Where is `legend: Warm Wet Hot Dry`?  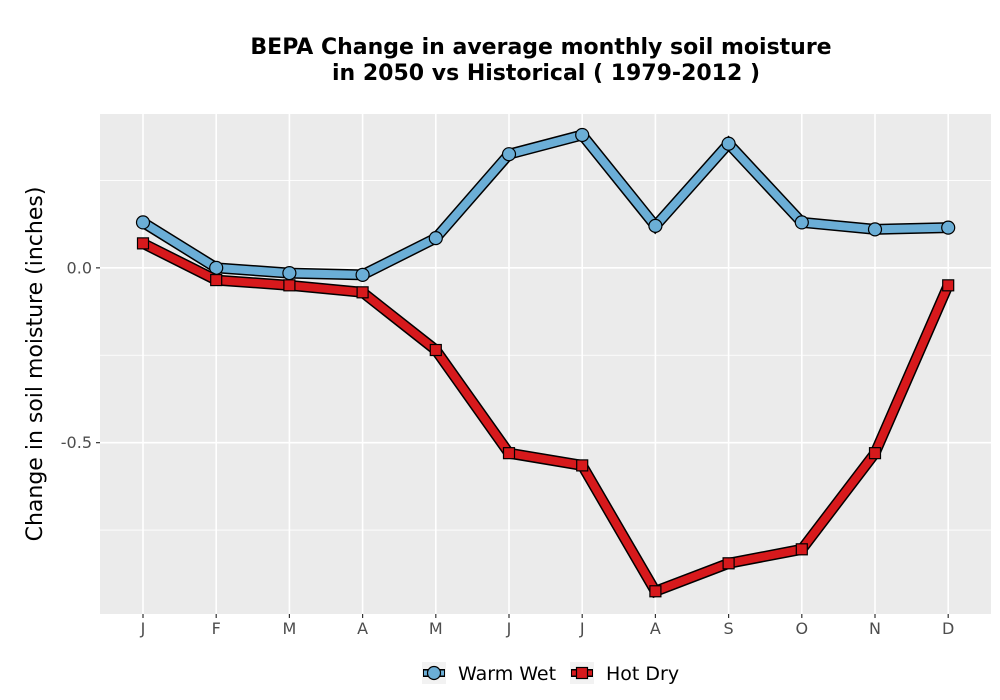
legend: Warm Wet Hot Dry is located at coordinates (550, 673).